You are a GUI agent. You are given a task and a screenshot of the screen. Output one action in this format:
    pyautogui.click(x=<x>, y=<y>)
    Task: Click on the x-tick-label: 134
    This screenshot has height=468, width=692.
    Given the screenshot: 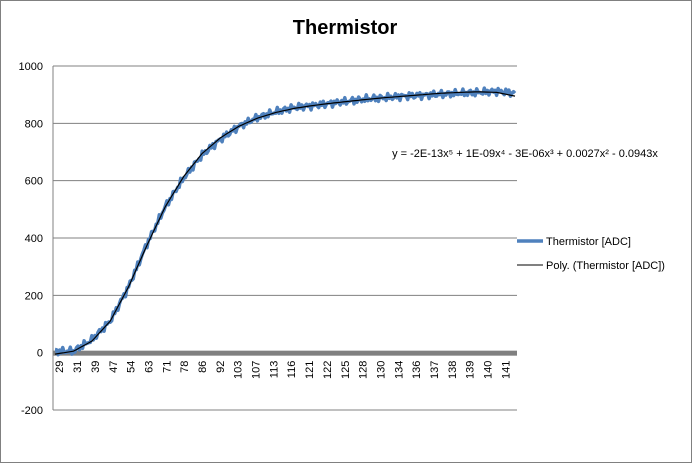 What is the action you would take?
    pyautogui.click(x=399, y=370)
    